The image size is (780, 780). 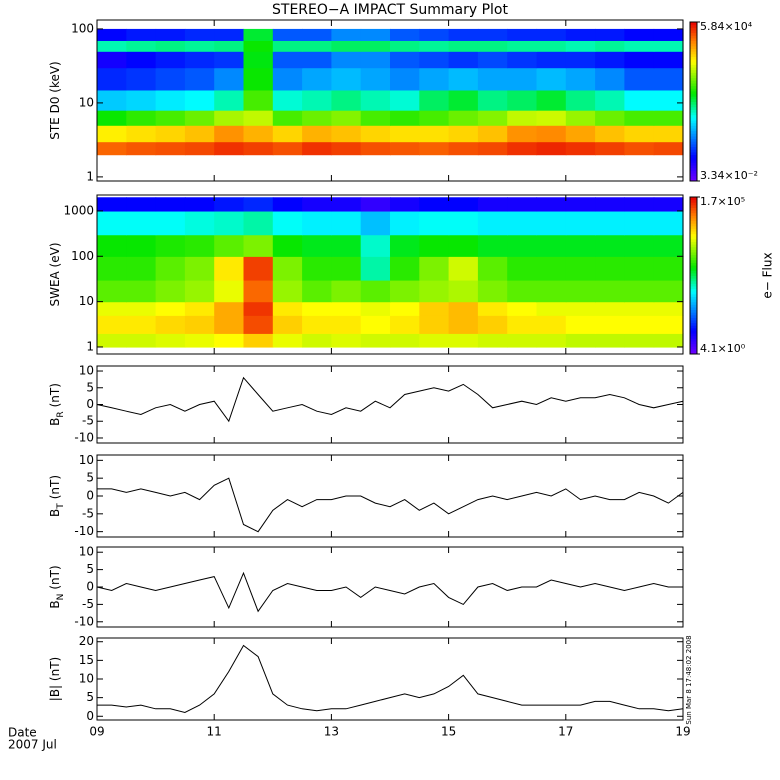 What do you see at coordinates (90, 496) in the screenshot?
I see `y-tick-label: 0` at bounding box center [90, 496].